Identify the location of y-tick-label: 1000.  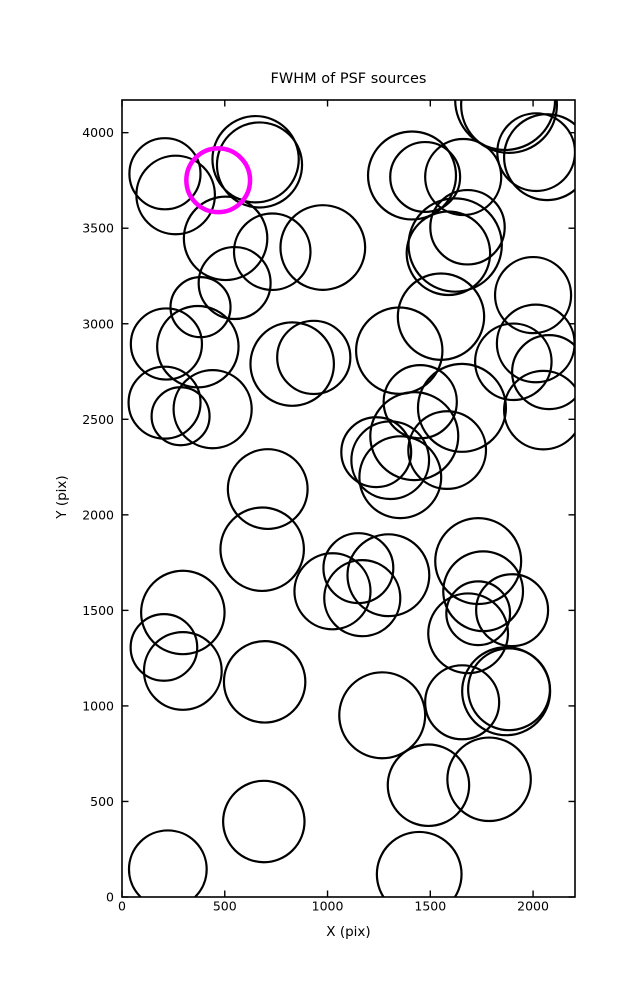
(98, 705).